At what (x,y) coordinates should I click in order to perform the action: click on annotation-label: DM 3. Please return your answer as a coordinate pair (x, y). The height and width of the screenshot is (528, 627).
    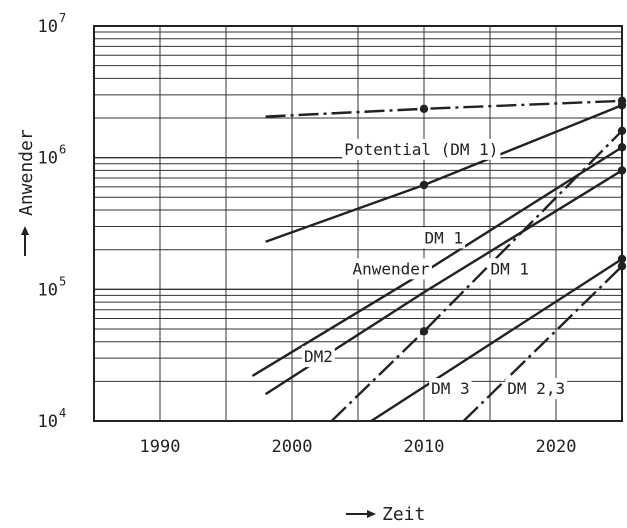
    Looking at the image, I should click on (450, 388).